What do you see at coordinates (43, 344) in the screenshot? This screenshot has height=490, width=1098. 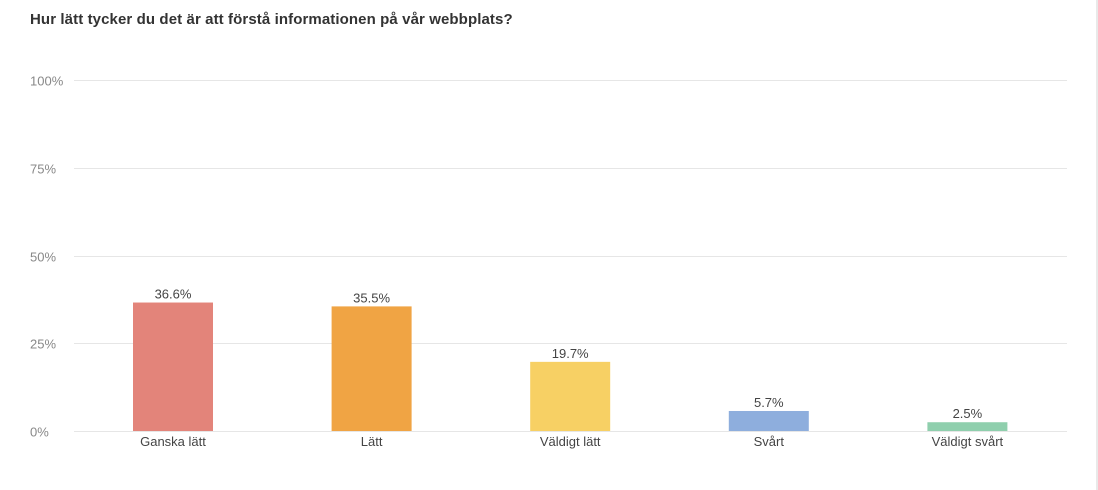 I see `y-tick-label: 25%` at bounding box center [43, 344].